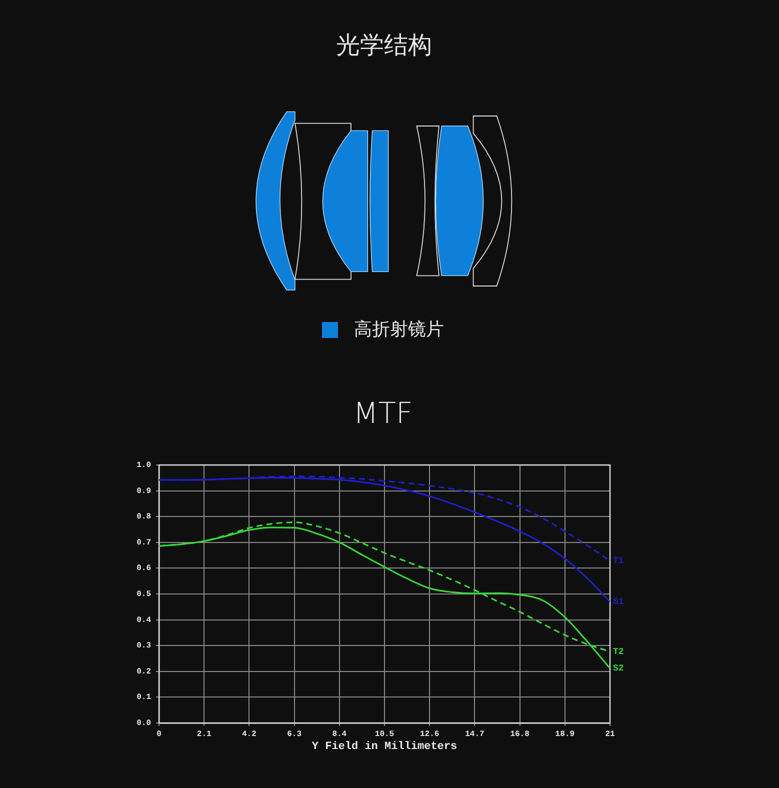 This screenshot has width=779, height=788. Describe the element at coordinates (383, 413) in the screenshot. I see `chart-title: MTF` at that location.